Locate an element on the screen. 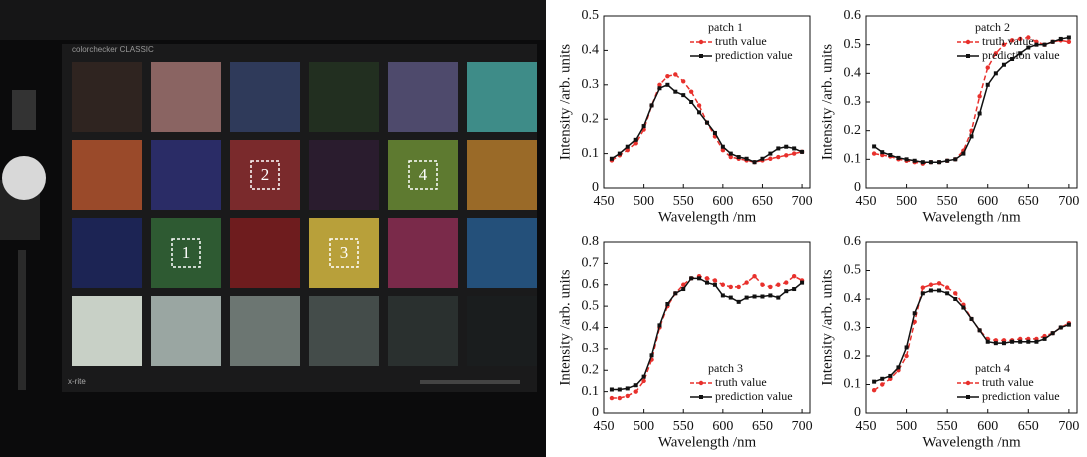  series-line is located at coordinates (707, 118).